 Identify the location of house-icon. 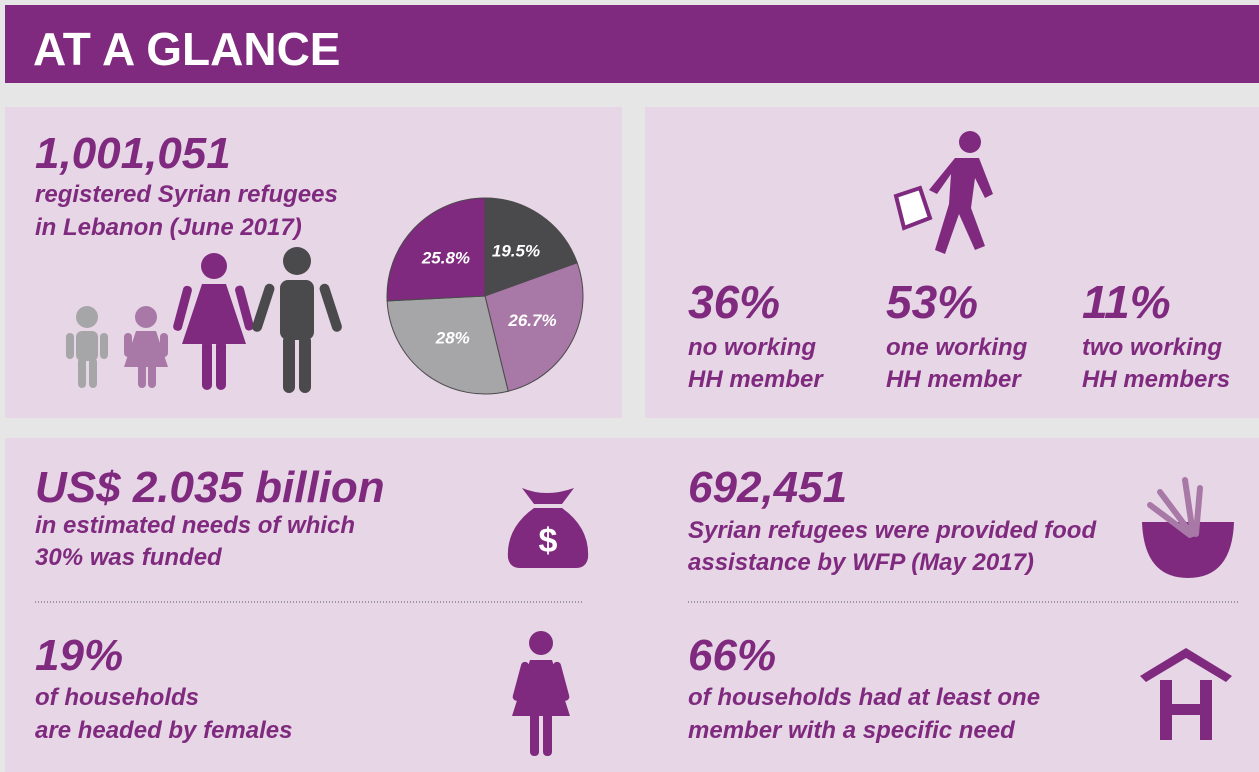
(1186, 694).